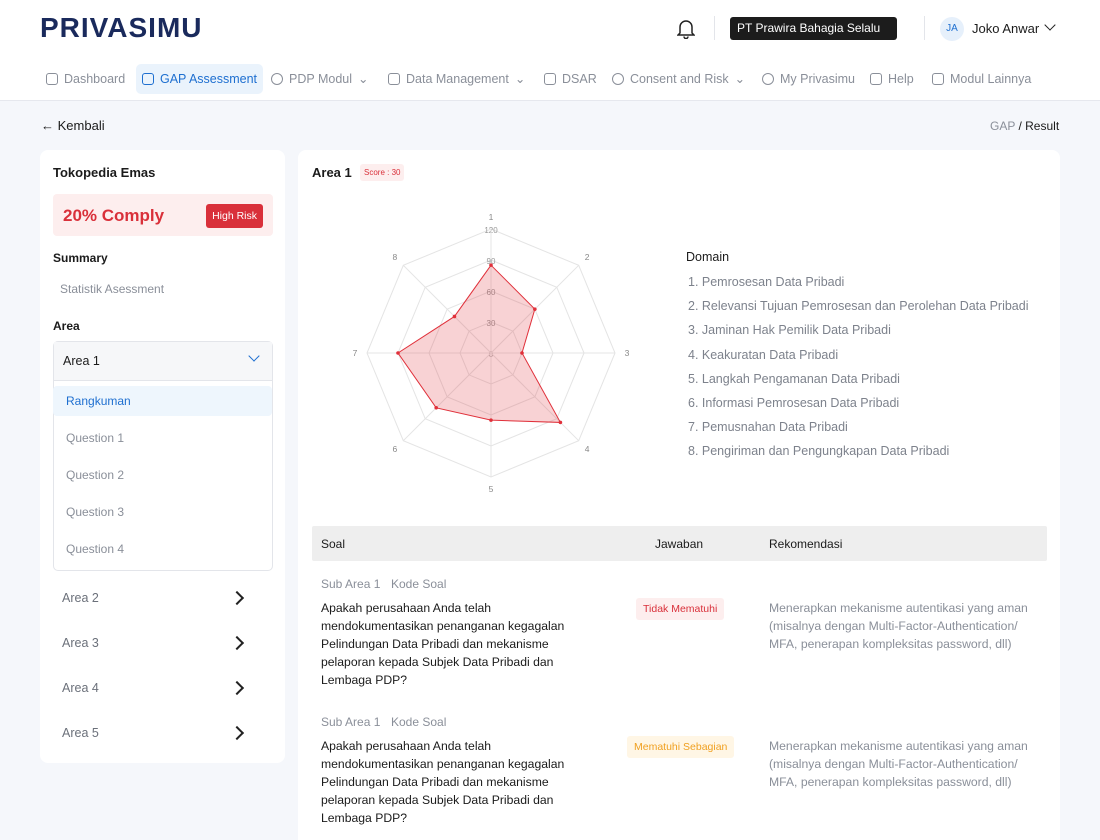 This screenshot has width=1100, height=840. What do you see at coordinates (1025, 126) in the screenshot?
I see `breadcrumb: GAP / Result` at bounding box center [1025, 126].